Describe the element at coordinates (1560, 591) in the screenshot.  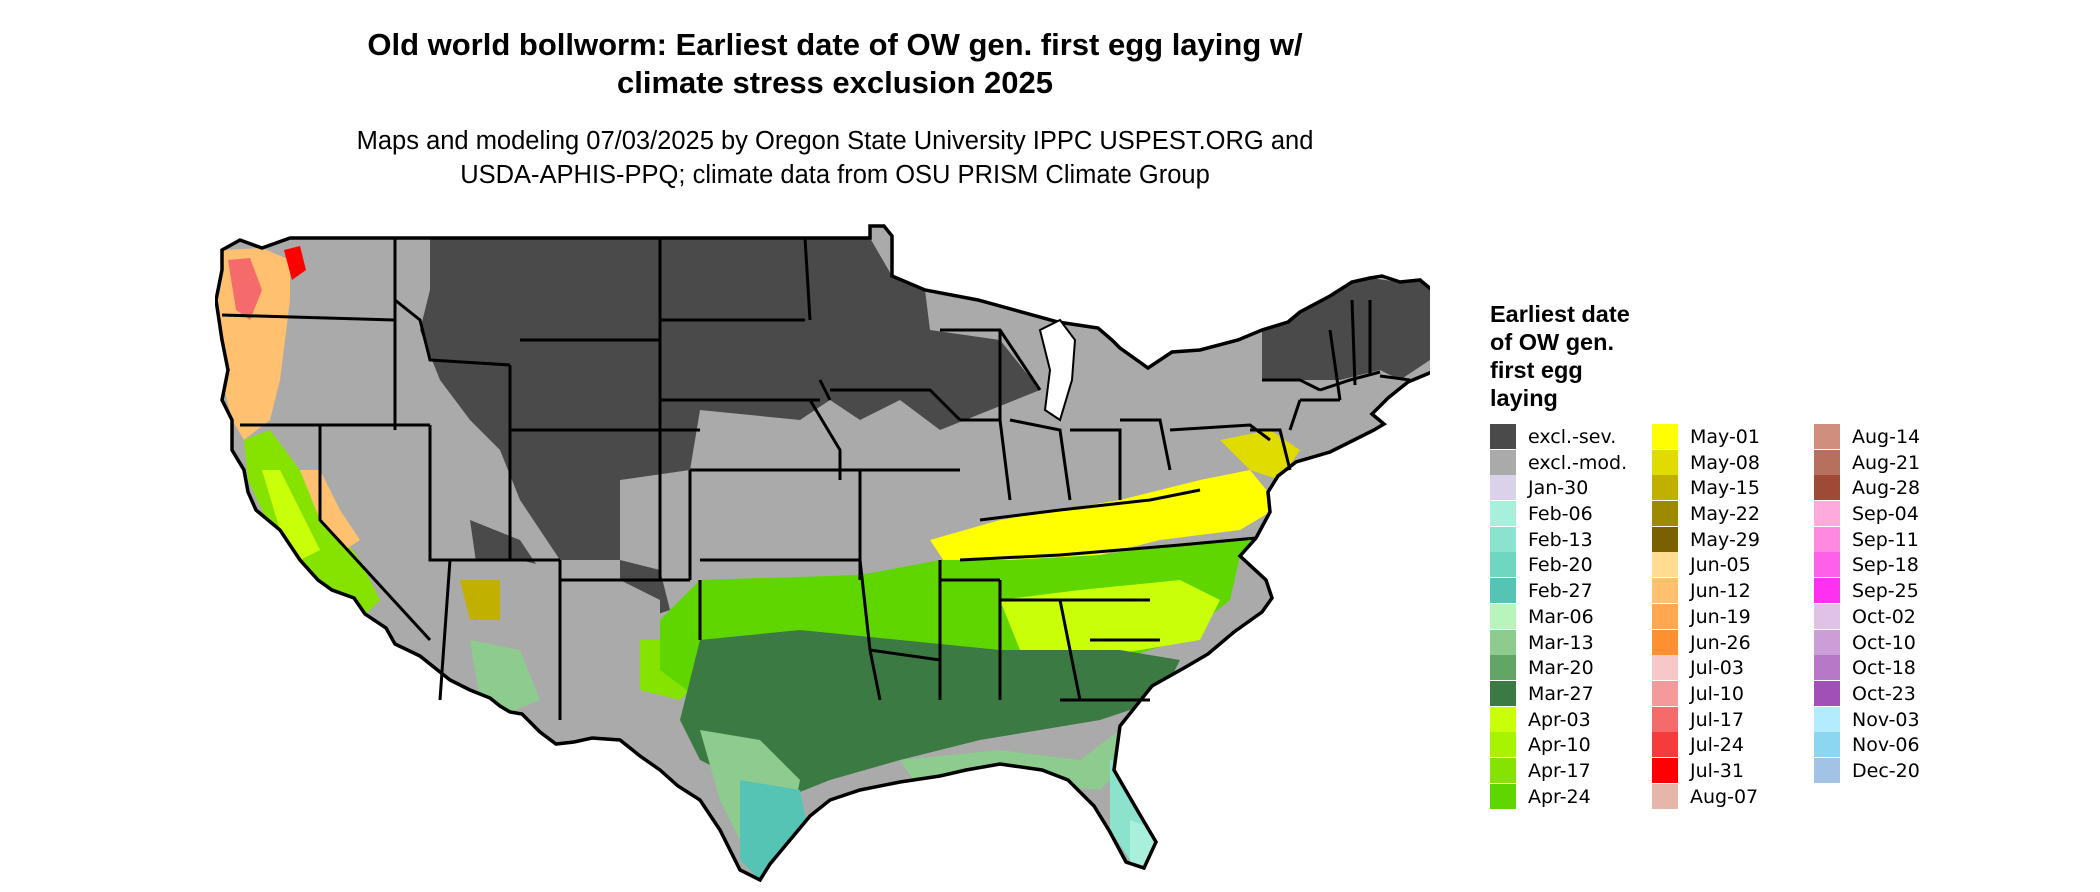
I see `legend-label: Feb-27` at that location.